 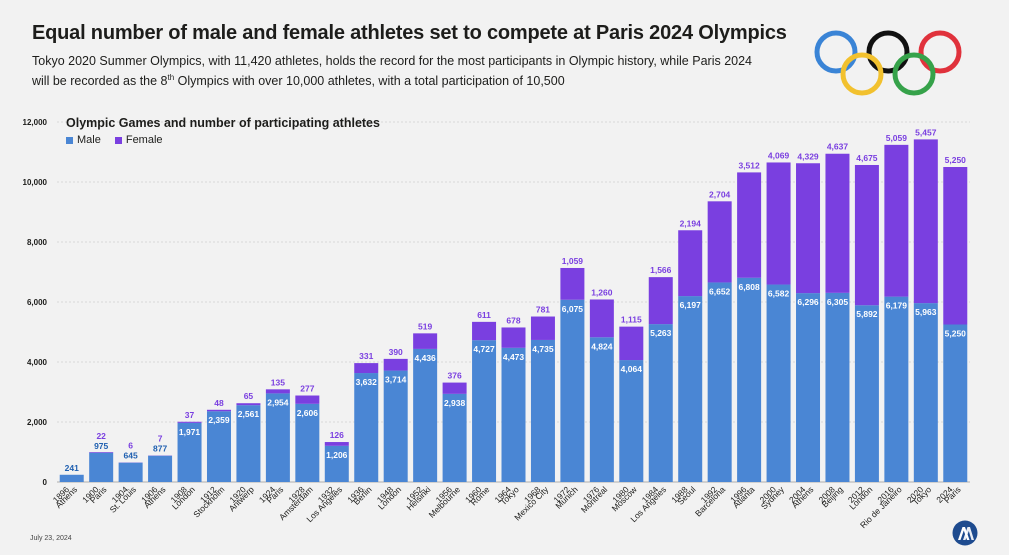 What do you see at coordinates (144, 140) in the screenshot?
I see `legend-label-female: Female` at bounding box center [144, 140].